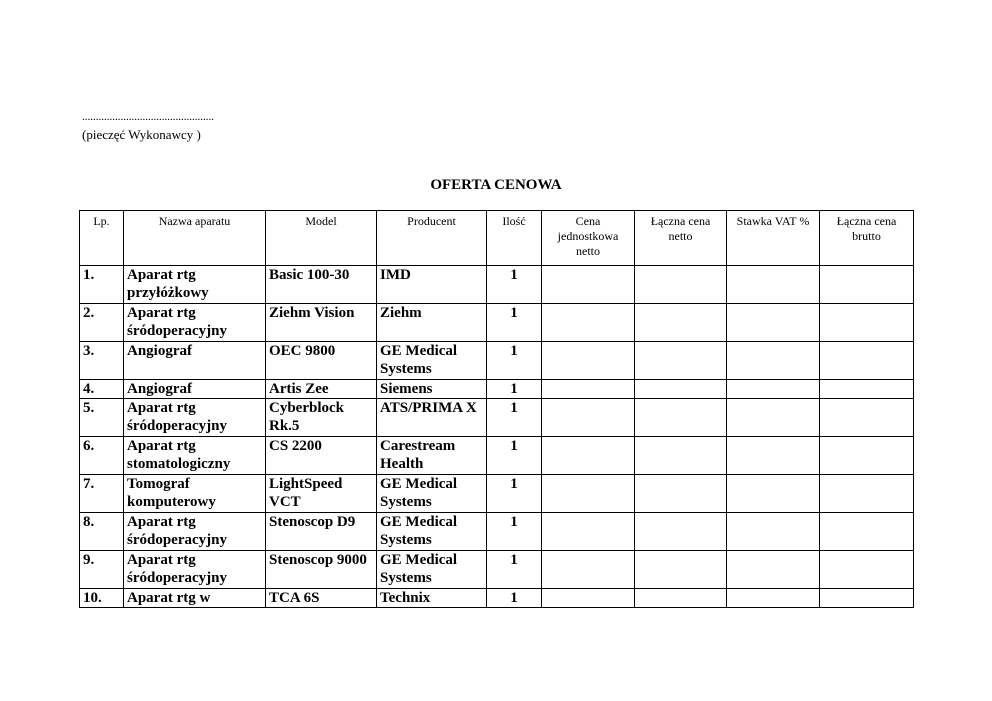 The width and height of the screenshot is (992, 701). I want to click on cell-producer: ATS/PRIMA X, so click(431, 417).